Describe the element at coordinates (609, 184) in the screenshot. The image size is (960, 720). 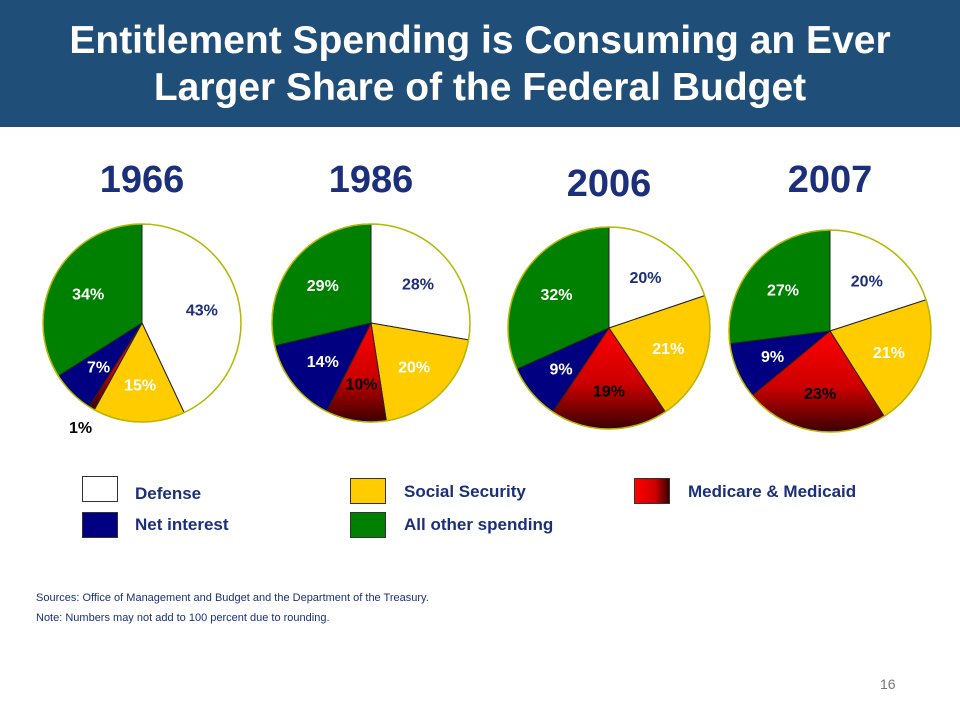
I see `year-label-2006: 2006` at that location.